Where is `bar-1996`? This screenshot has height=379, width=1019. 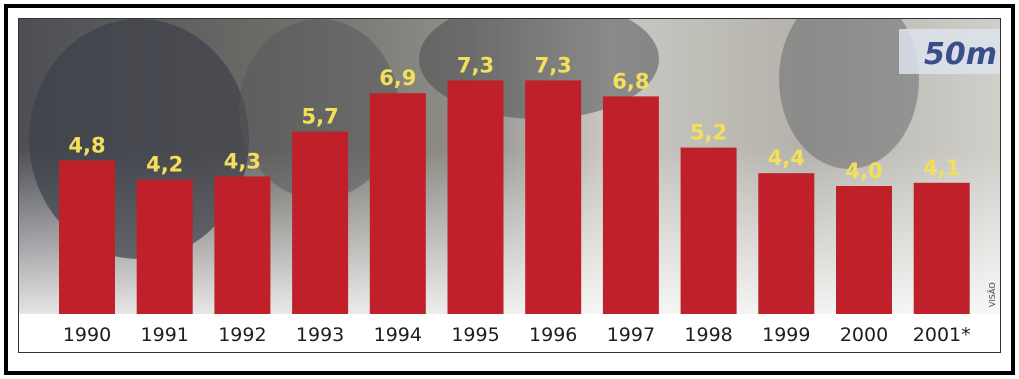
bar-1996 is located at coordinates (553, 197).